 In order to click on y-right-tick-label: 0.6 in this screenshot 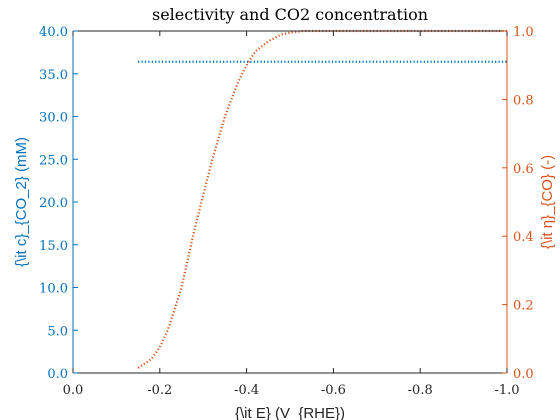, I will do `click(523, 169)`.